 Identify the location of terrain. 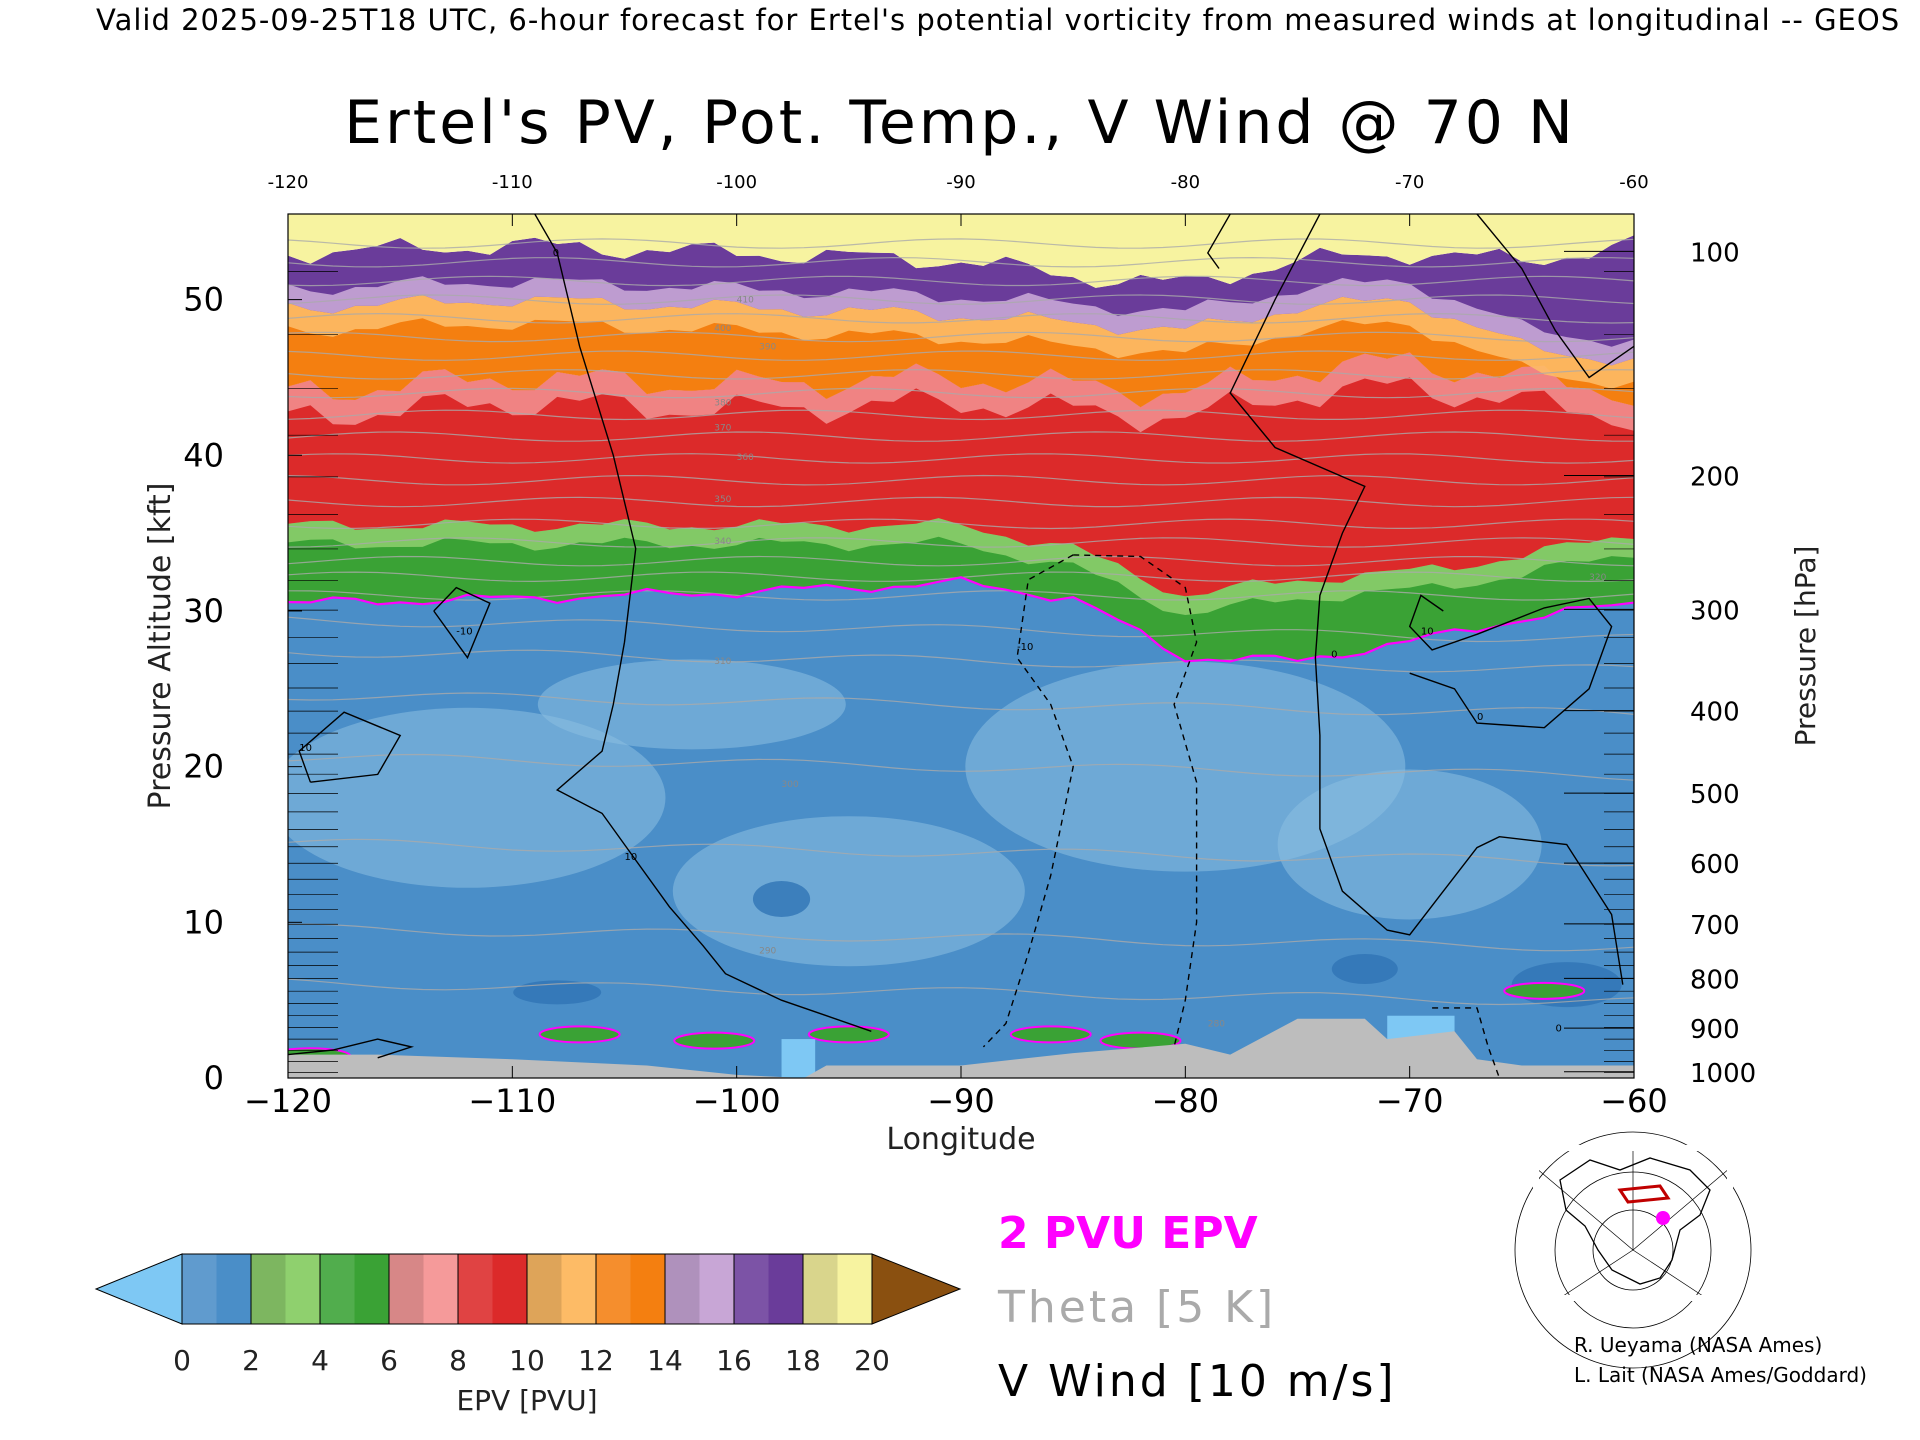
(961, 1048).